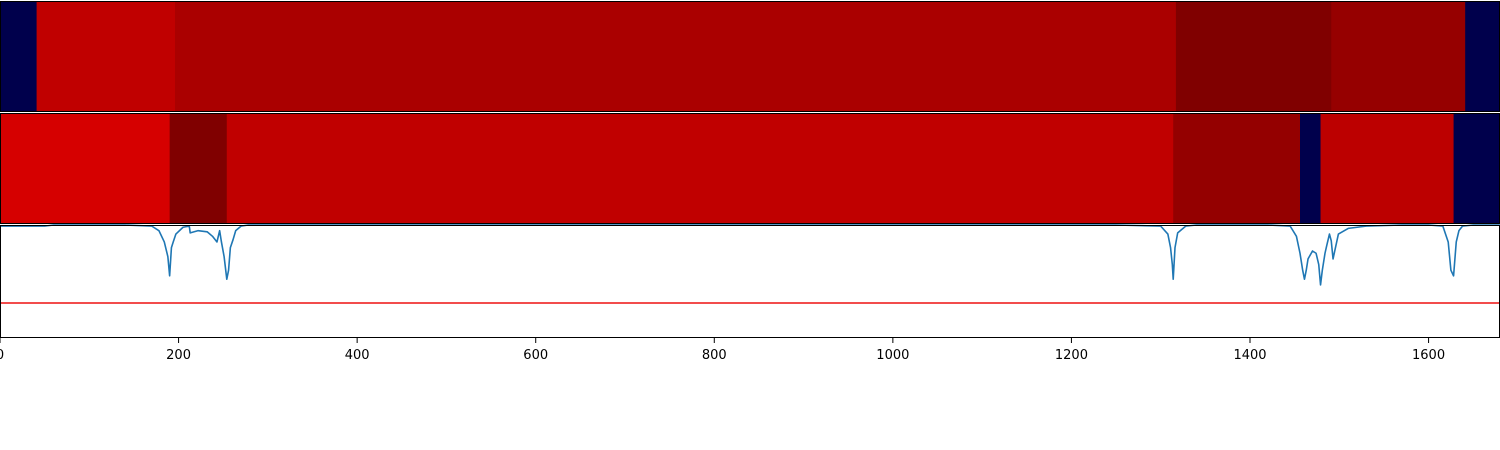 Image resolution: width=1500 pixels, height=450 pixels. I want to click on x-tick-label-8: 1600, so click(1428, 355).